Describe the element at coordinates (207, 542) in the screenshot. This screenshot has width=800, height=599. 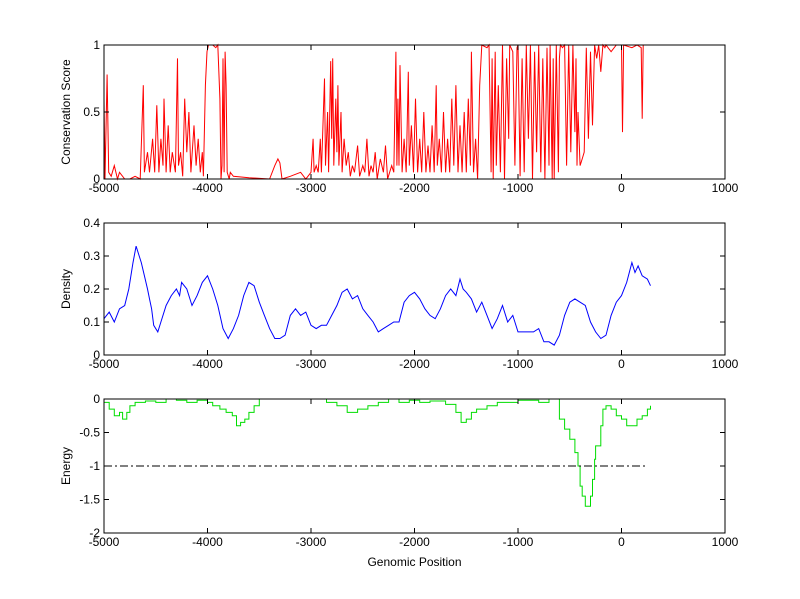
I see `energy-x-tick-label: -4000` at that location.